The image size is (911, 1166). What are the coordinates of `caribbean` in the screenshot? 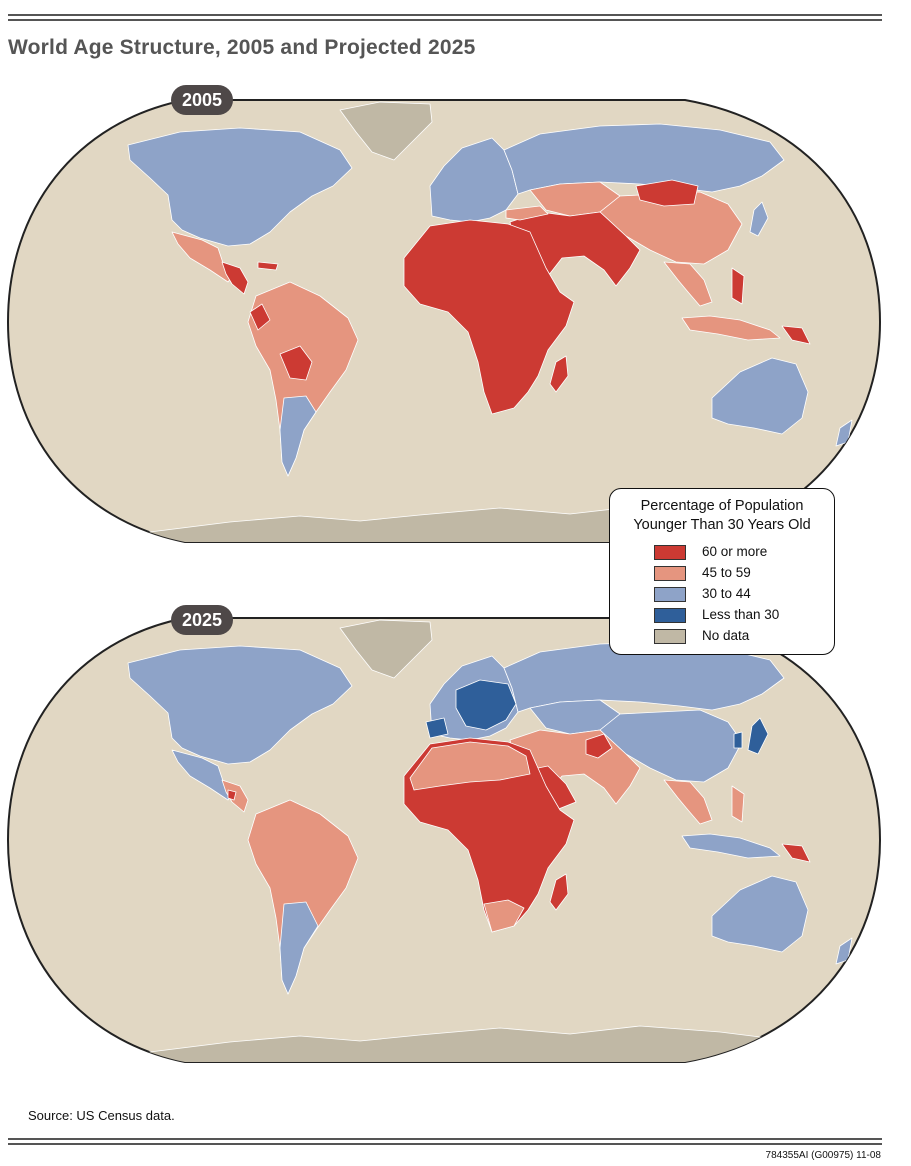 It's located at (268, 266).